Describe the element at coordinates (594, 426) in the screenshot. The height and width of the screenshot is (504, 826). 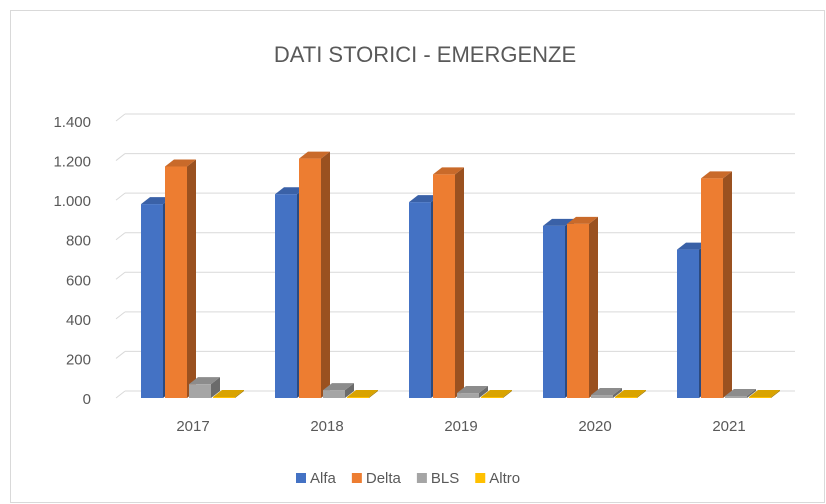
I see `x-tick-label: 2020` at that location.